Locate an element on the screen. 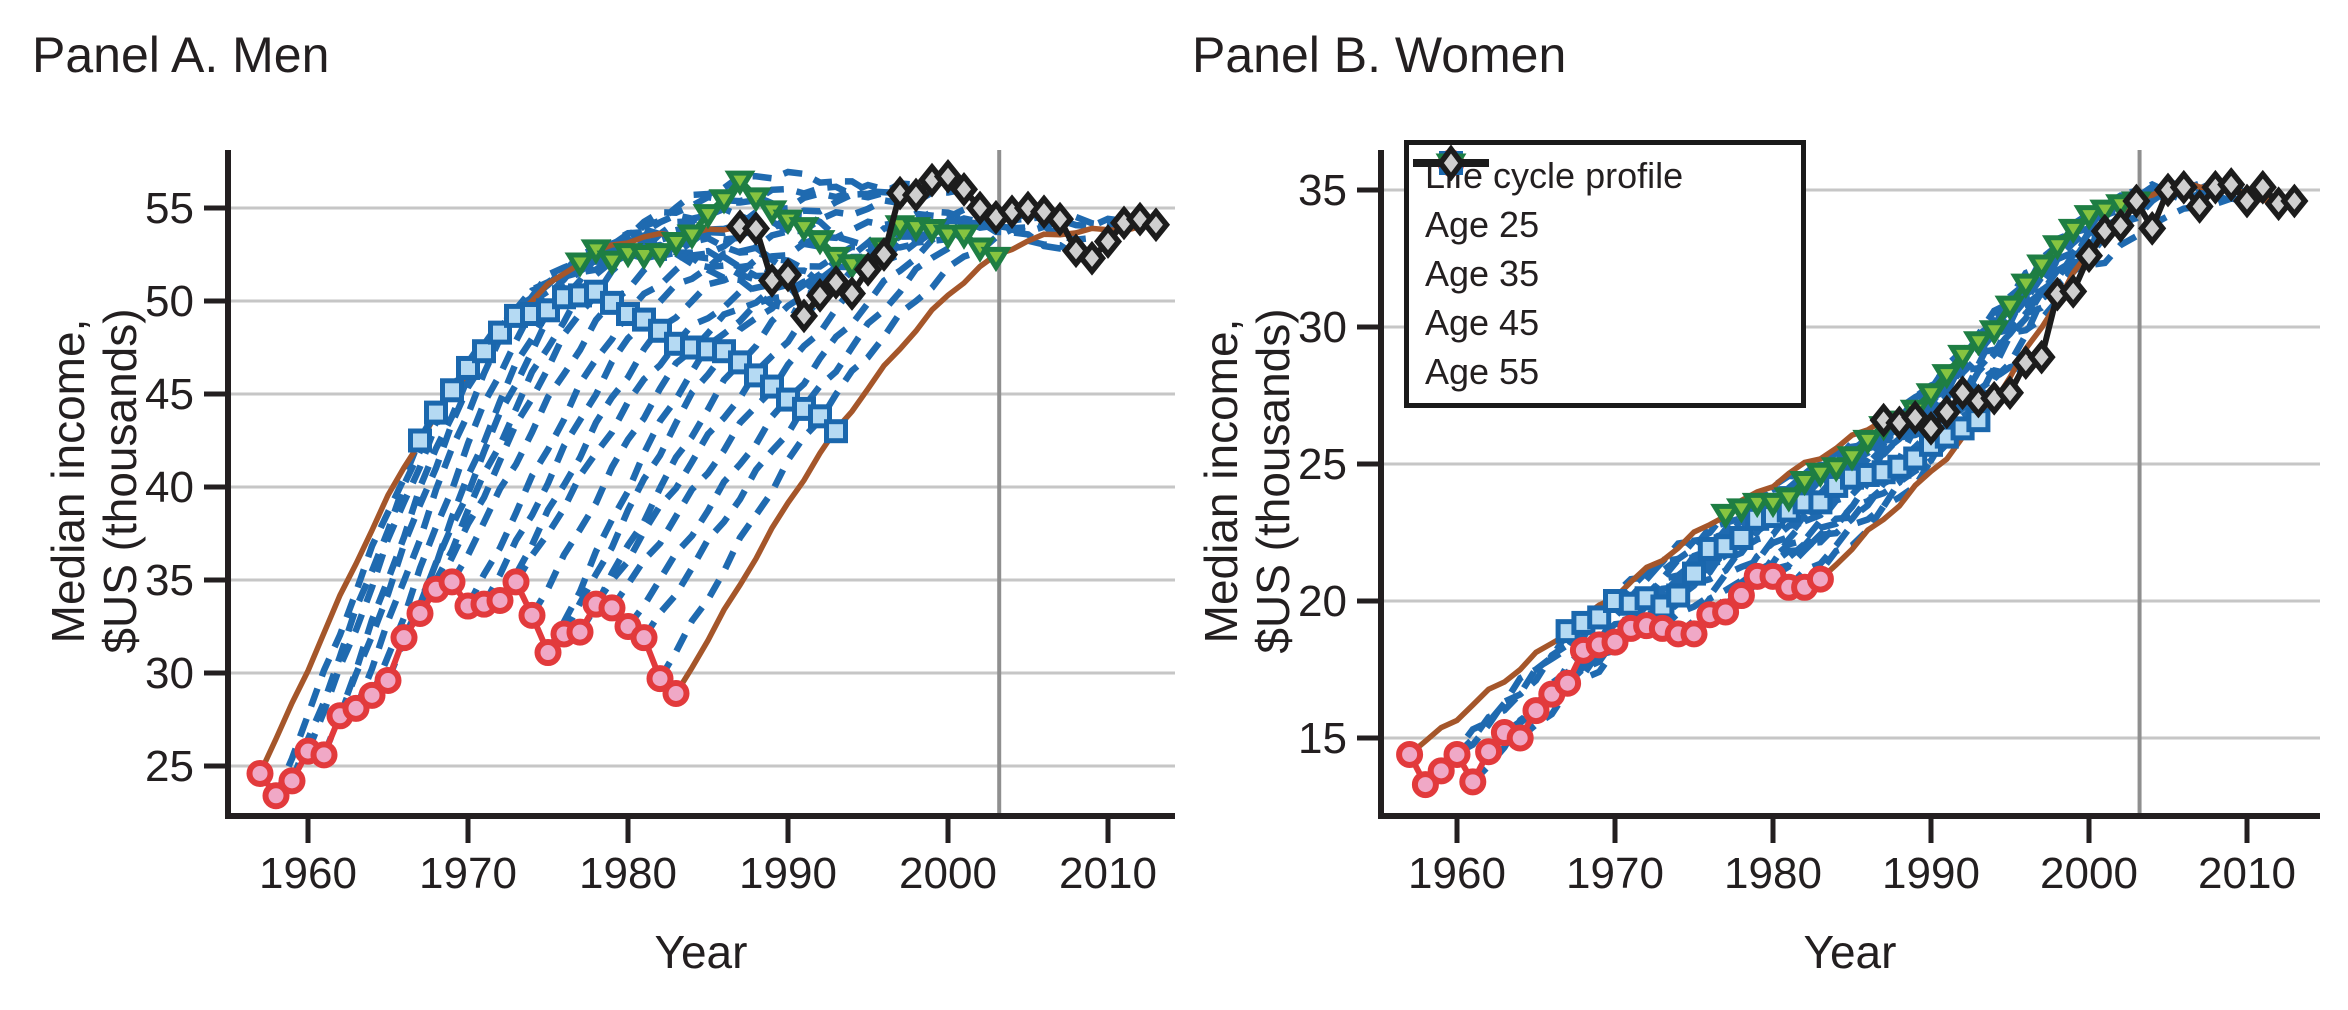 This screenshot has width=2348, height=1010. x-tick-label: 1980 is located at coordinates (1773, 873).